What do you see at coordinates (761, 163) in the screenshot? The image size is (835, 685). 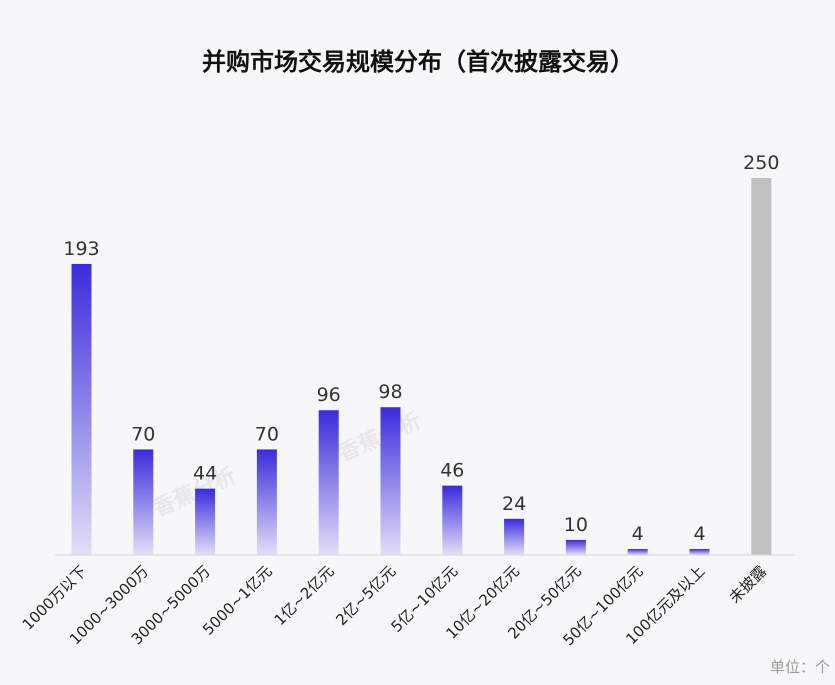 I see `data-label: 250` at bounding box center [761, 163].